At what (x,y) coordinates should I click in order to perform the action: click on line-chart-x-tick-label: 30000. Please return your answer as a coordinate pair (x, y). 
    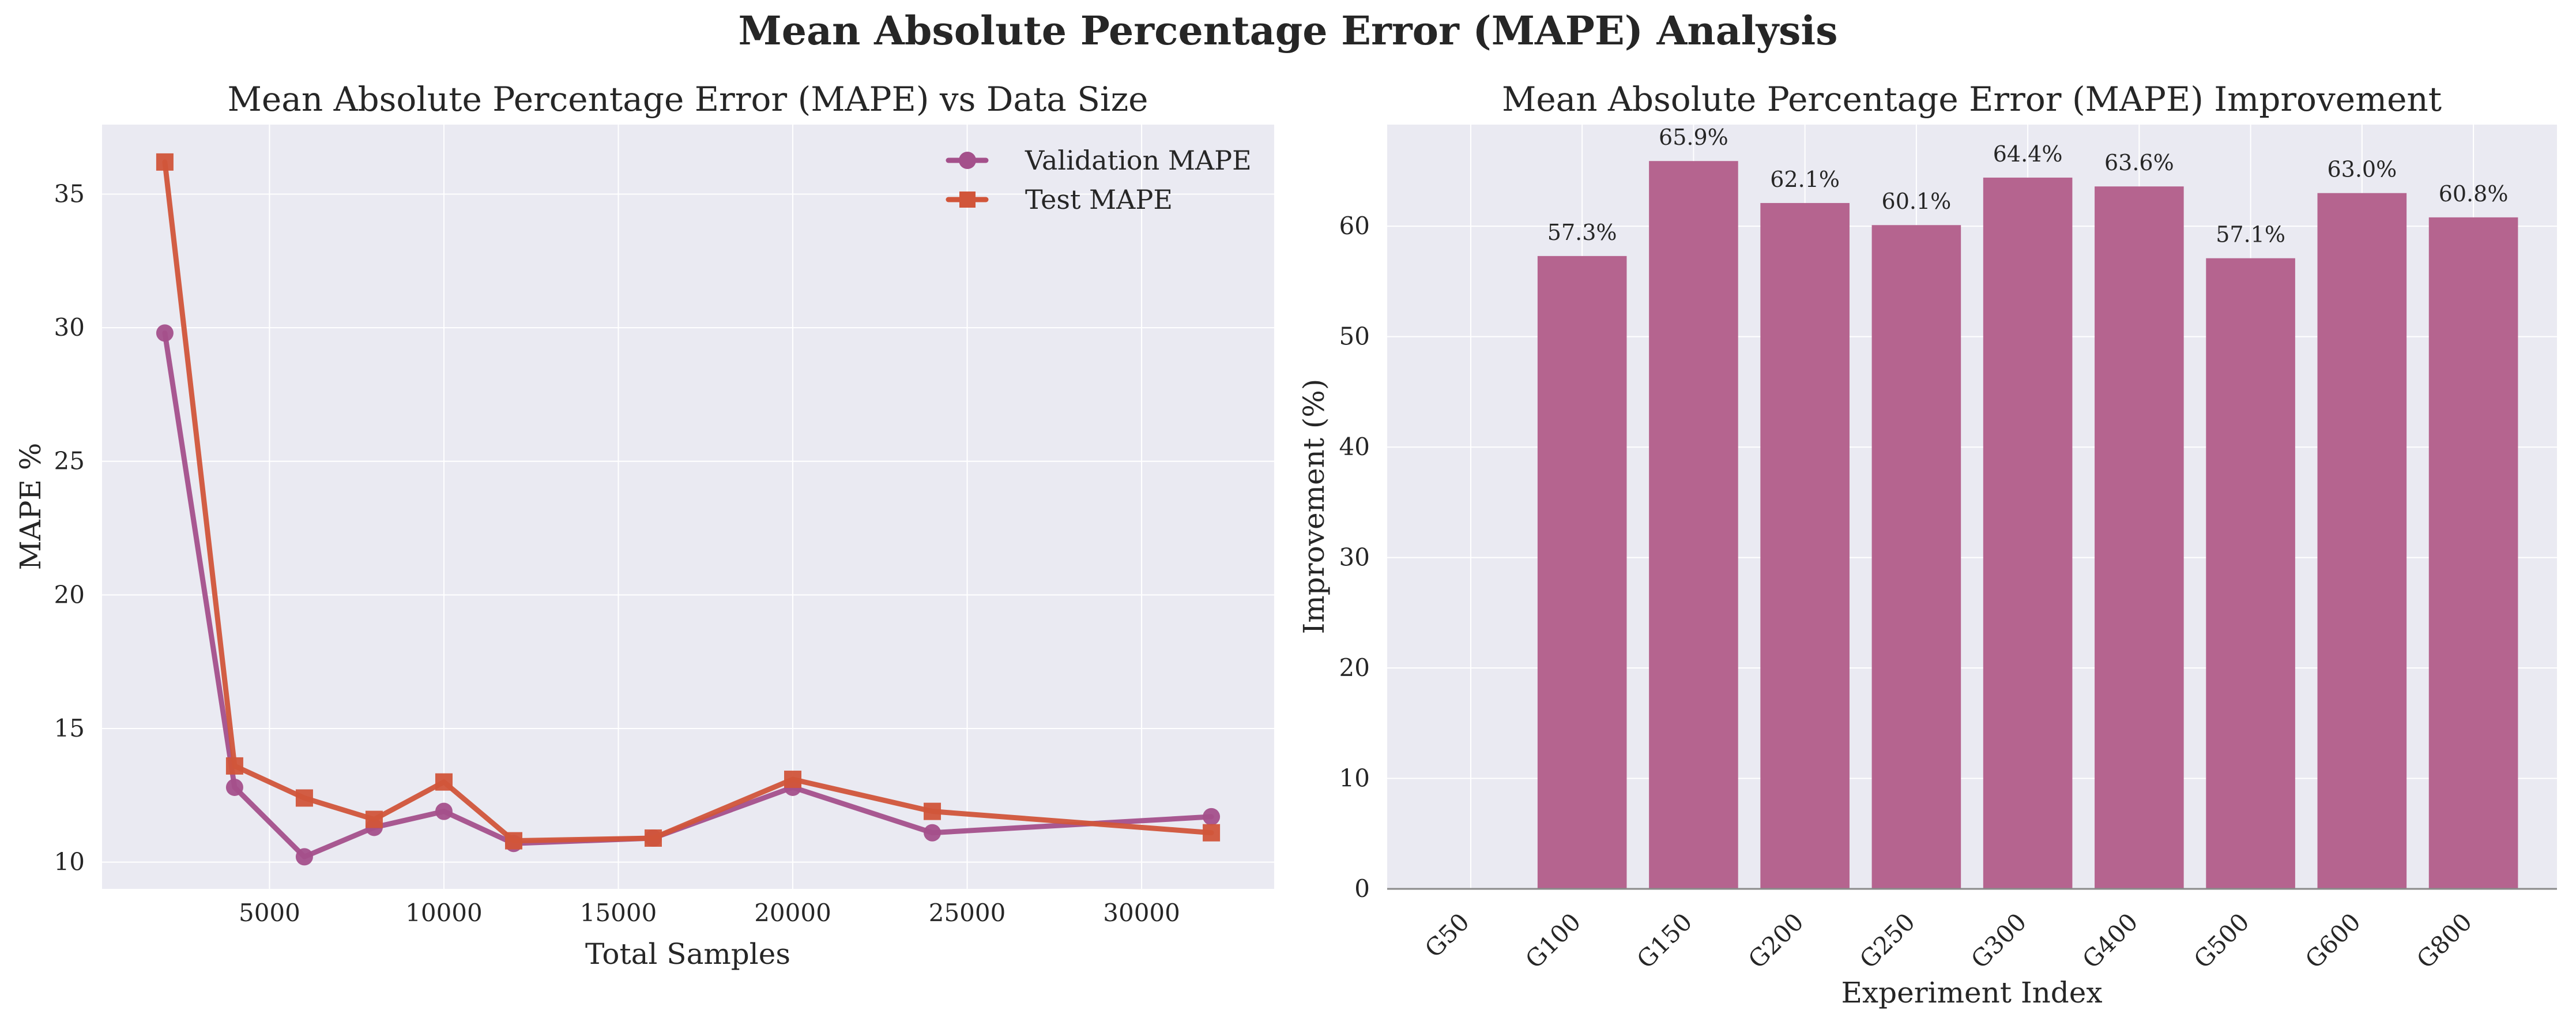
    Looking at the image, I should click on (1141, 913).